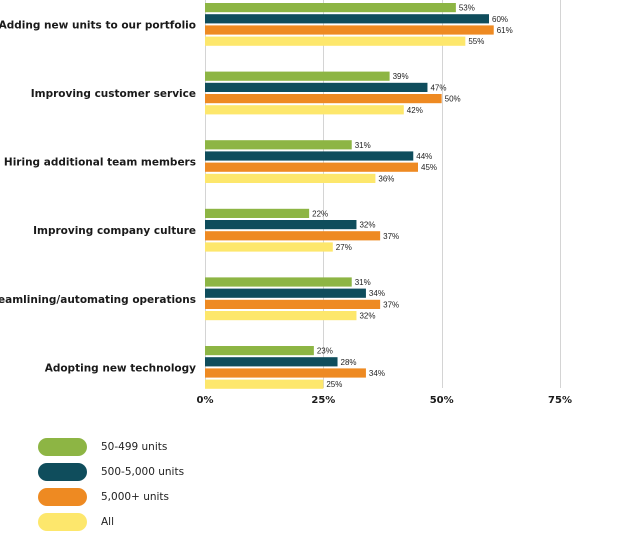  Describe the element at coordinates (429, 167) in the screenshot. I see `data-label: 45%` at that location.